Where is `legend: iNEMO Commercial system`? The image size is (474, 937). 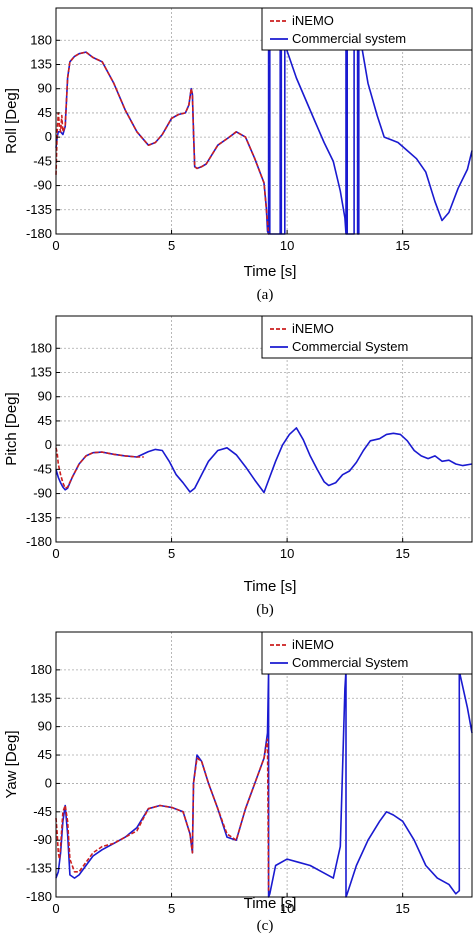 legend: iNEMO Commercial system is located at coordinates (367, 29).